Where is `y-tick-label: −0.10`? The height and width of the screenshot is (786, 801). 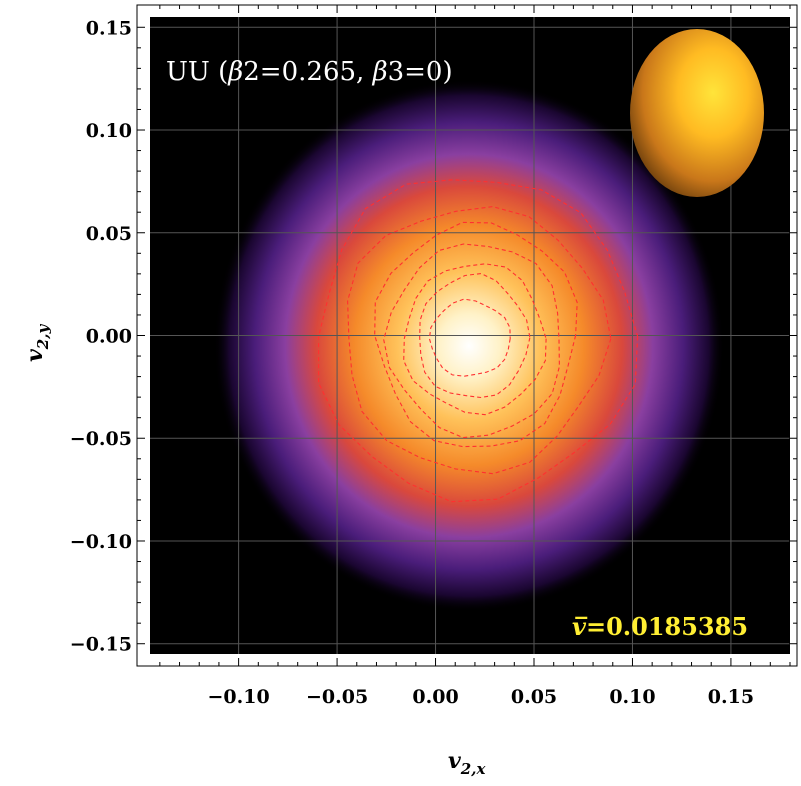
y-tick-label: −0.10 is located at coordinates (101, 542).